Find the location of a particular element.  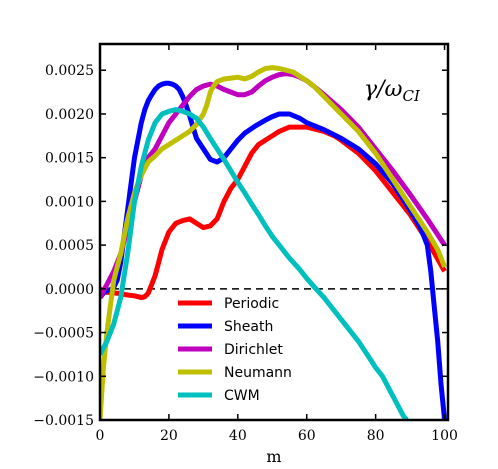

x-tick-label: 0 is located at coordinates (100, 436).